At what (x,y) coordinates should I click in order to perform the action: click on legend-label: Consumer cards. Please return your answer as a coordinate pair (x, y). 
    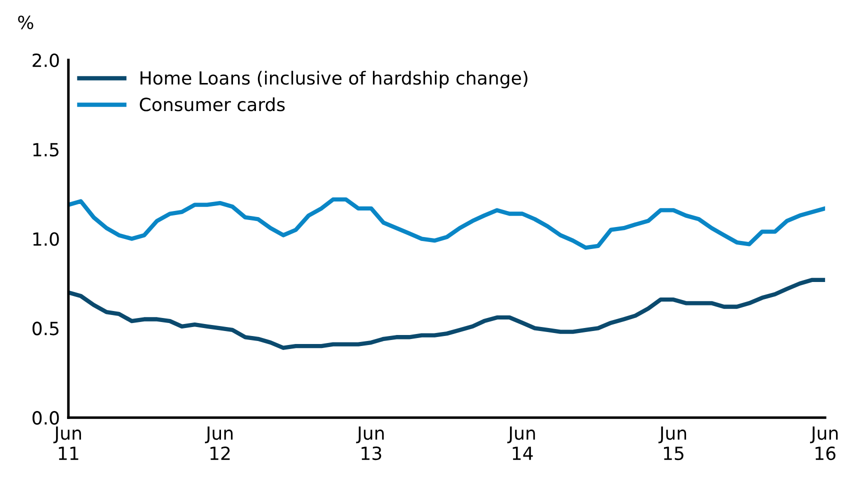
    Looking at the image, I should click on (212, 104).